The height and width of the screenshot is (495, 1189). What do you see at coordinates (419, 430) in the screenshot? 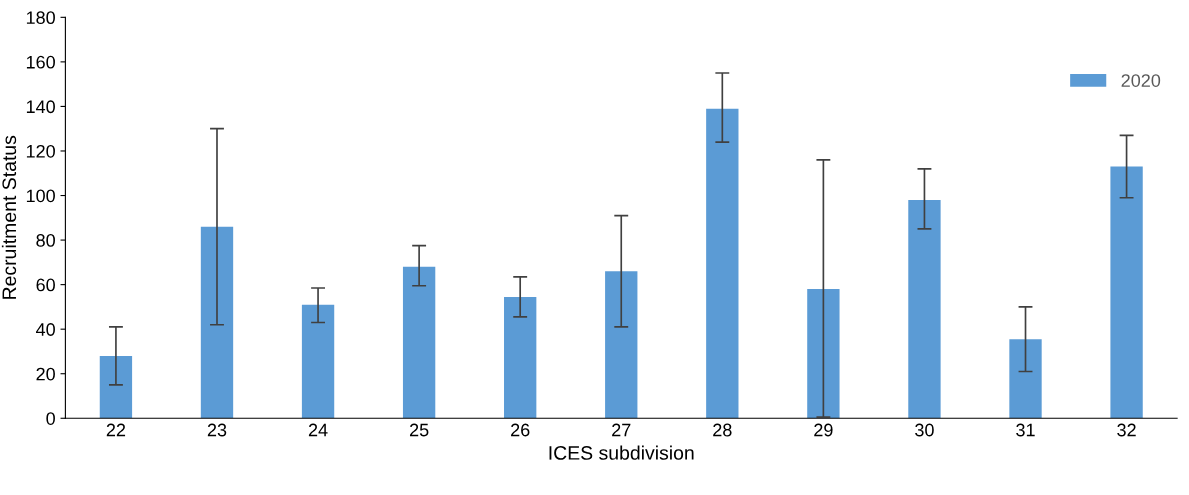
I see `x-tick-label: 25` at bounding box center [419, 430].